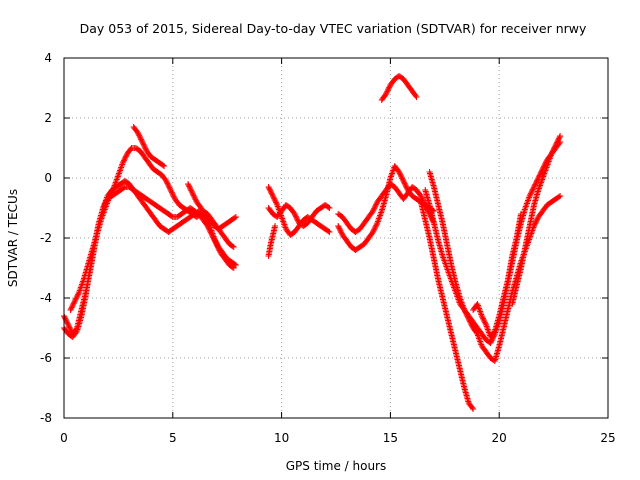 The height and width of the screenshot is (480, 640). Describe the element at coordinates (153, 229) in the screenshot. I see `series-arc-c` at that location.